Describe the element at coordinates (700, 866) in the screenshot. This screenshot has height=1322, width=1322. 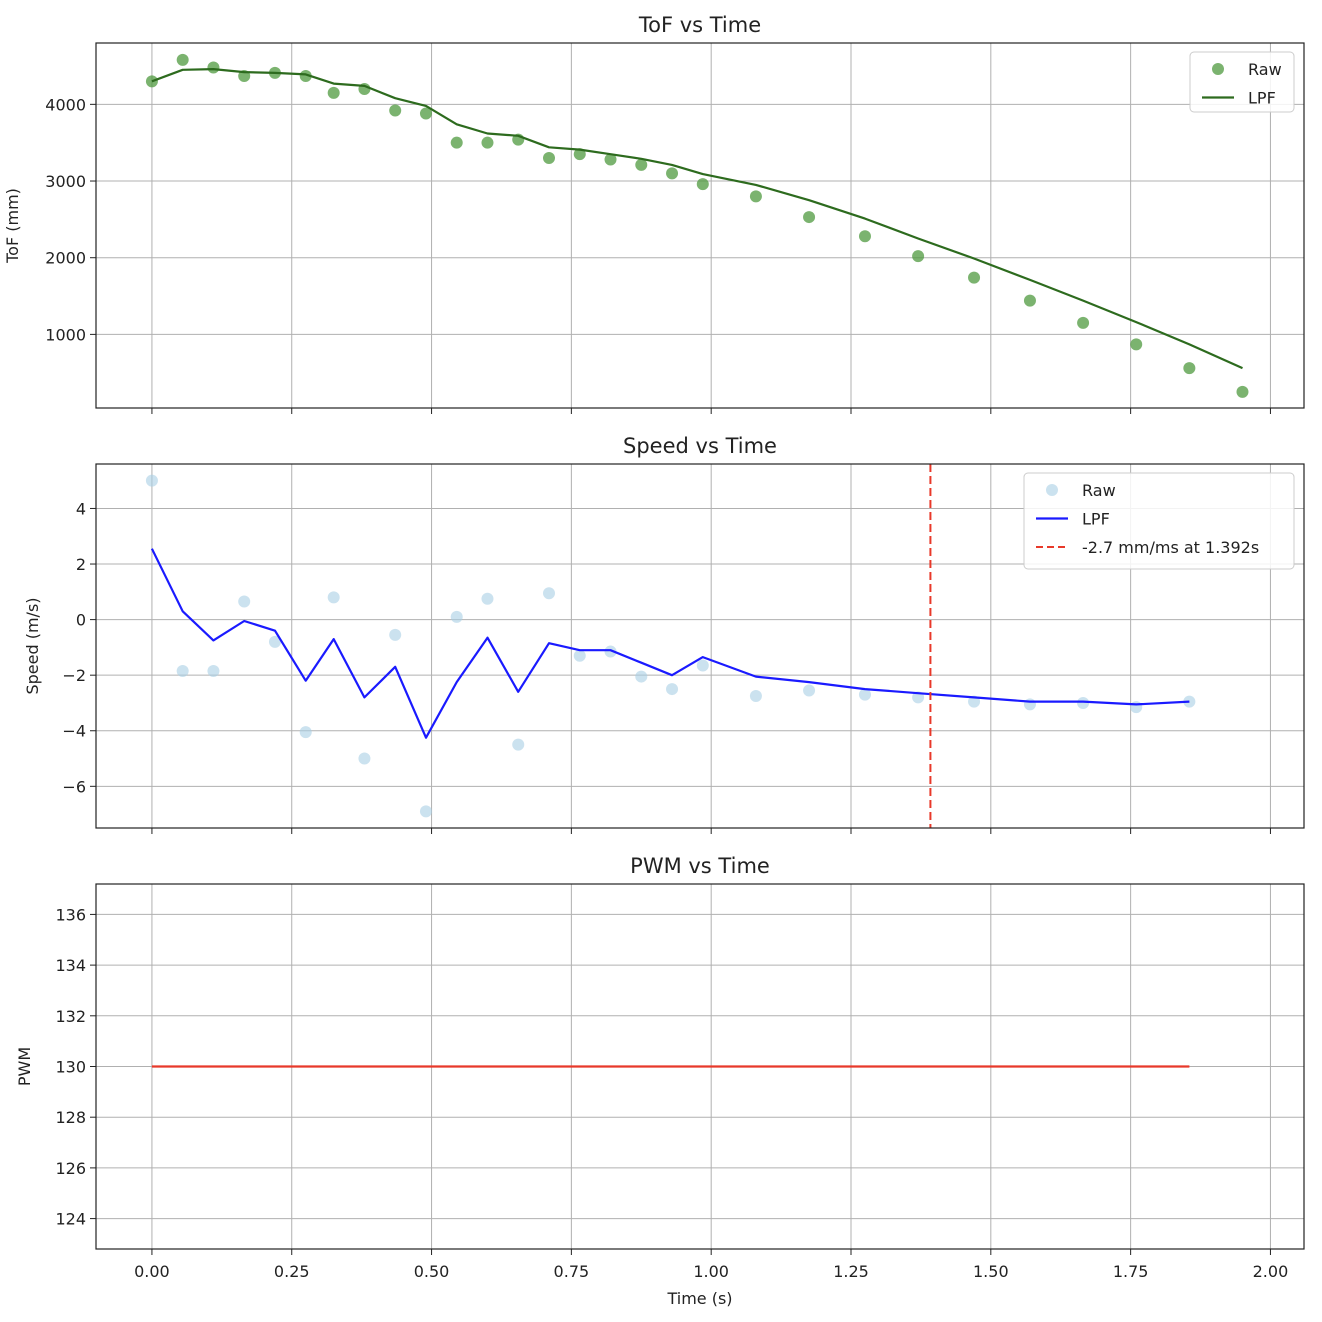
I see `chart-title: PWM vs Time` at that location.